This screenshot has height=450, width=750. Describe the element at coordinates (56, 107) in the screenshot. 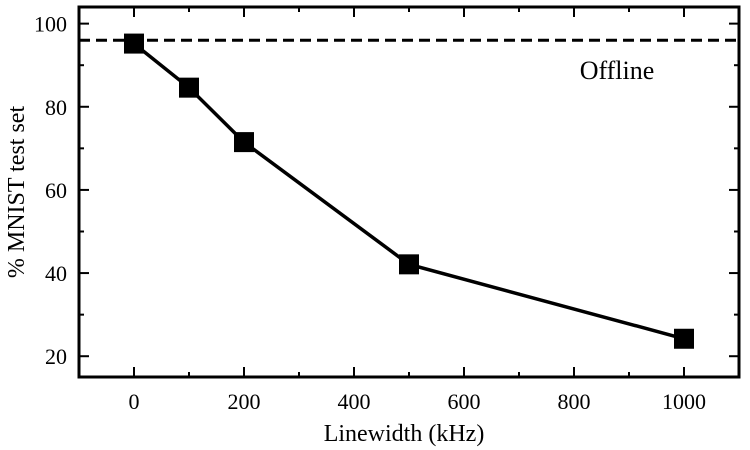

I see `y-tick-label: 80` at that location.